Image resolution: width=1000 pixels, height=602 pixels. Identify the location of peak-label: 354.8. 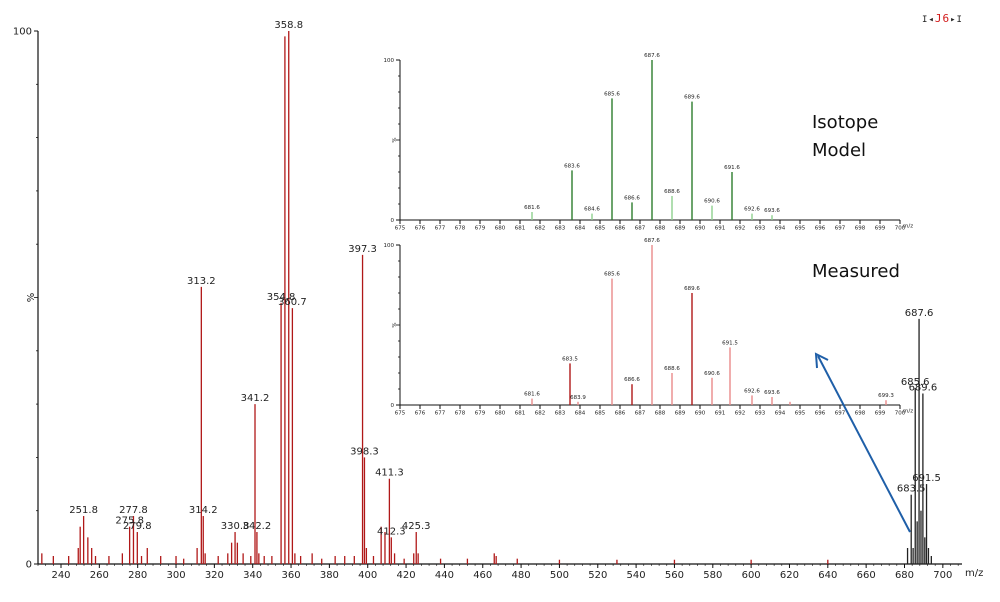
(281, 297).